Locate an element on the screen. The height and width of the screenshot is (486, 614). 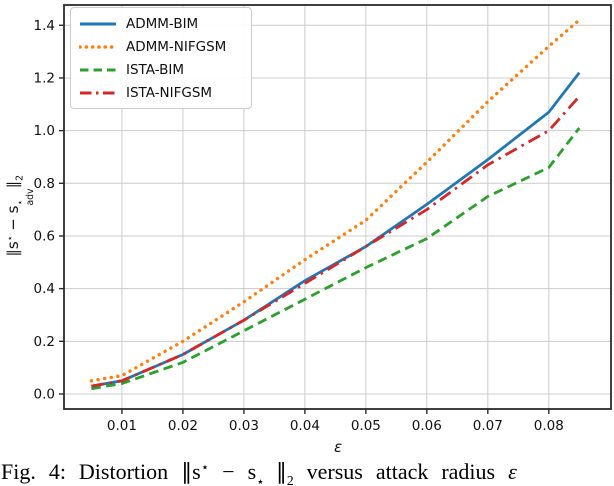
epsilon-symbol: ε is located at coordinates (338, 447).